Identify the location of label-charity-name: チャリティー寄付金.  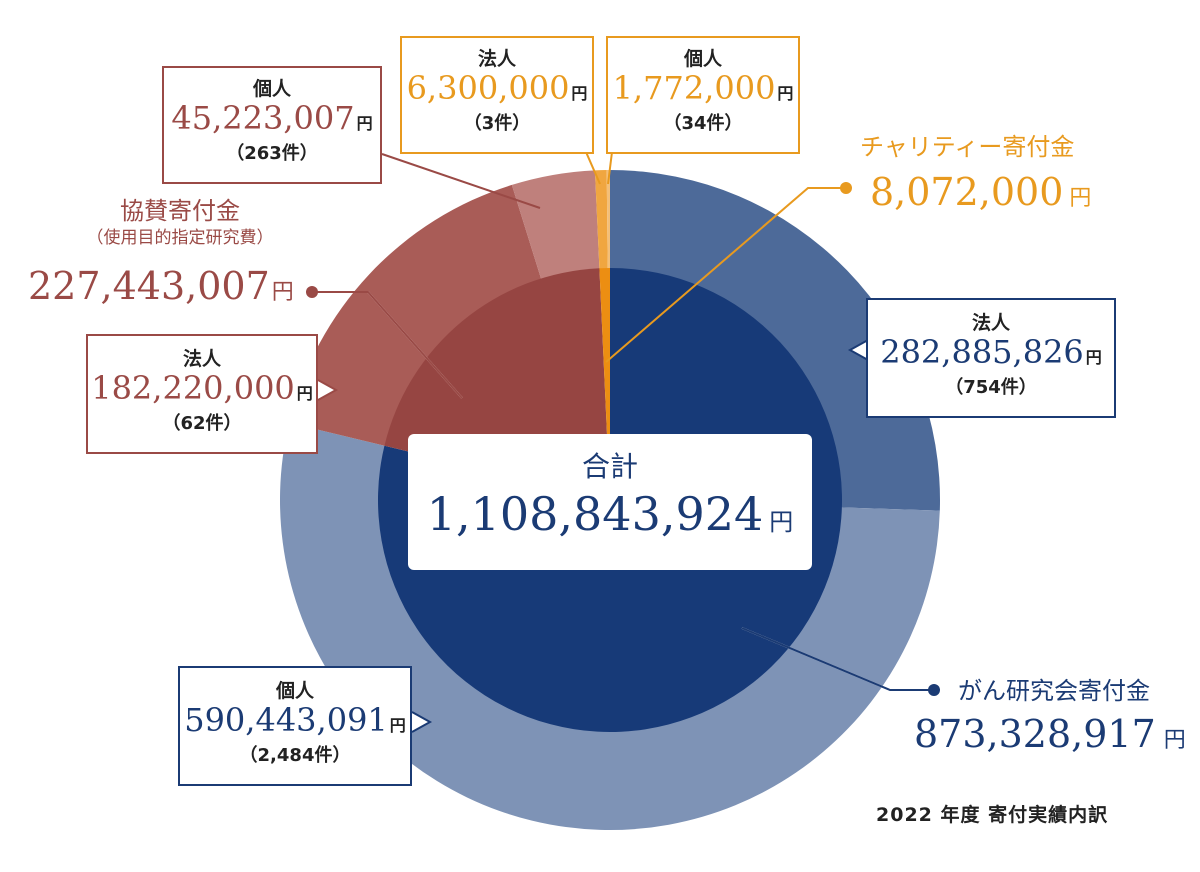
(967, 147).